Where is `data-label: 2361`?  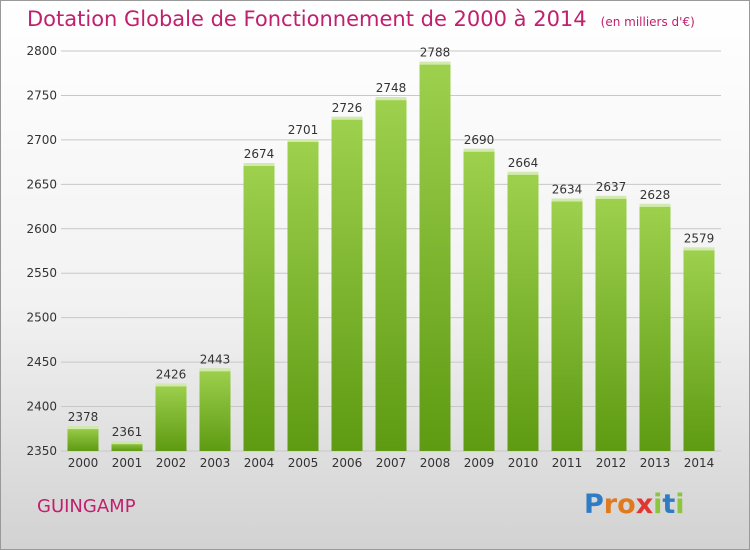 data-label: 2361 is located at coordinates (127, 432).